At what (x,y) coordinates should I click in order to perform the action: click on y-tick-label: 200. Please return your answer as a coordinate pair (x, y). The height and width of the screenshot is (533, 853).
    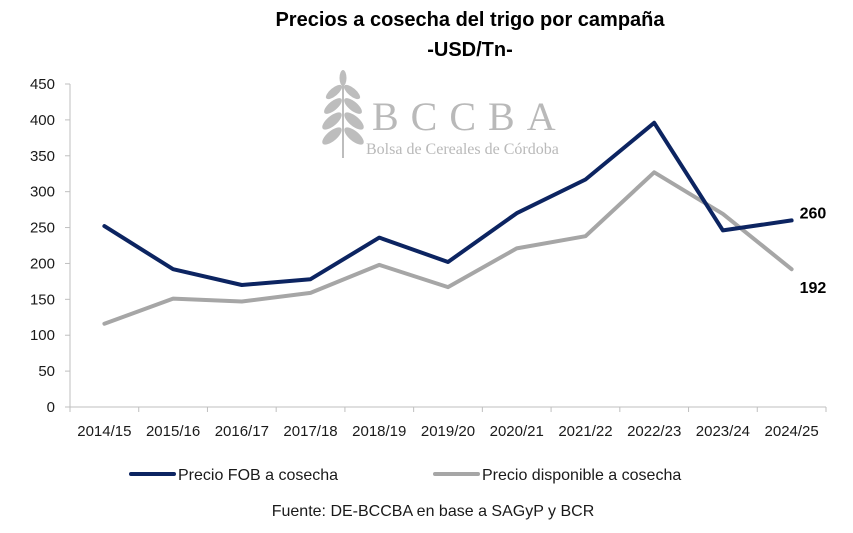
    Looking at the image, I should click on (42, 263).